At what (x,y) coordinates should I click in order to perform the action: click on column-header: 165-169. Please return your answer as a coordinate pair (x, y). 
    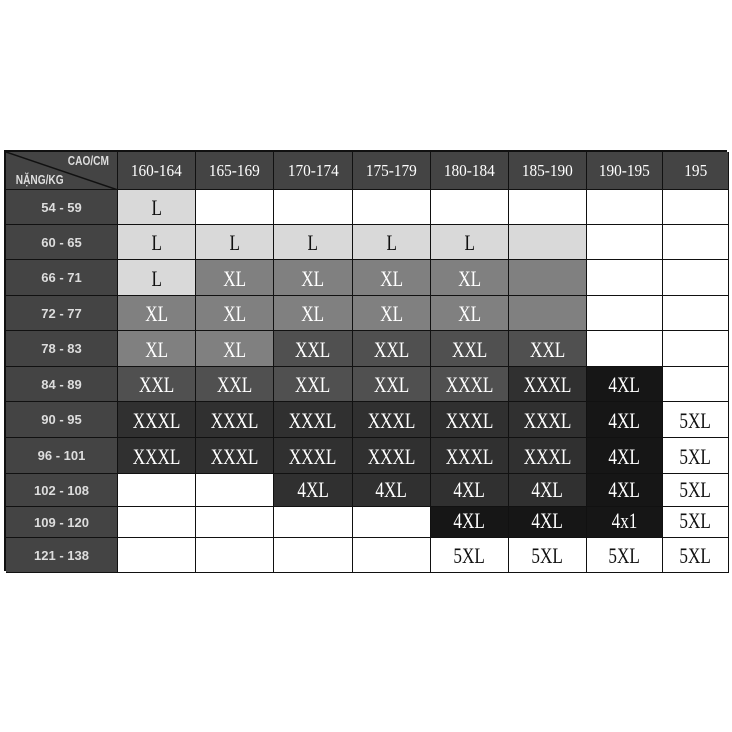
    Looking at the image, I should click on (235, 171).